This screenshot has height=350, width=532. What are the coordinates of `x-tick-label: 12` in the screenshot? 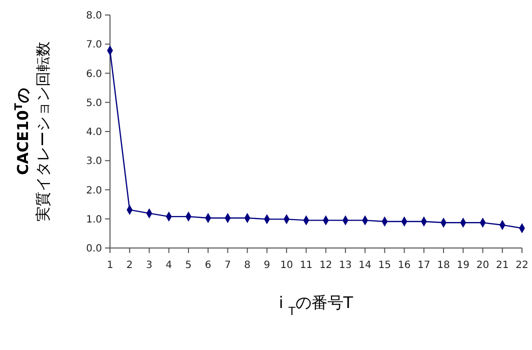 It's located at (325, 265).